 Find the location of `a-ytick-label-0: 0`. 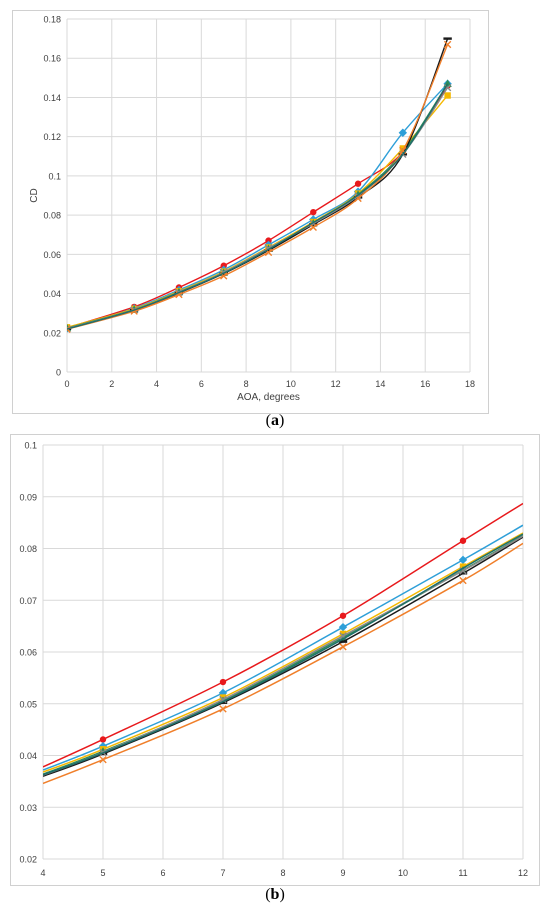

a-ytick-label-0: 0 is located at coordinates (58, 373).